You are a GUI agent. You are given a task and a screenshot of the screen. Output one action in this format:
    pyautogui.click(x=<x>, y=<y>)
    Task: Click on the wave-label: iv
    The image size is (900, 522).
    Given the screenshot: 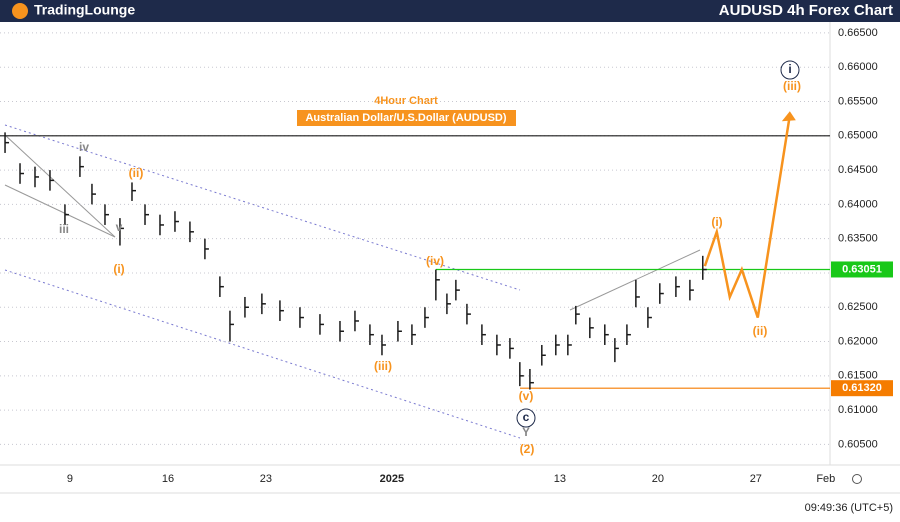 What is the action you would take?
    pyautogui.click(x=84, y=147)
    